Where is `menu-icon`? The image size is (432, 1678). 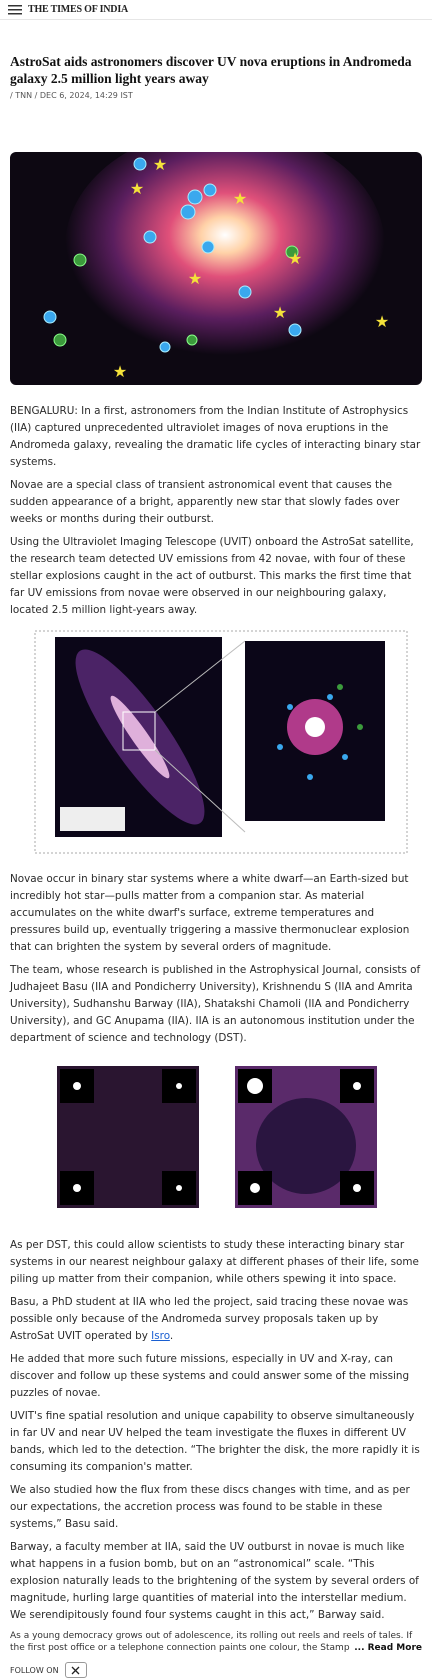 menu-icon is located at coordinates (15, 9).